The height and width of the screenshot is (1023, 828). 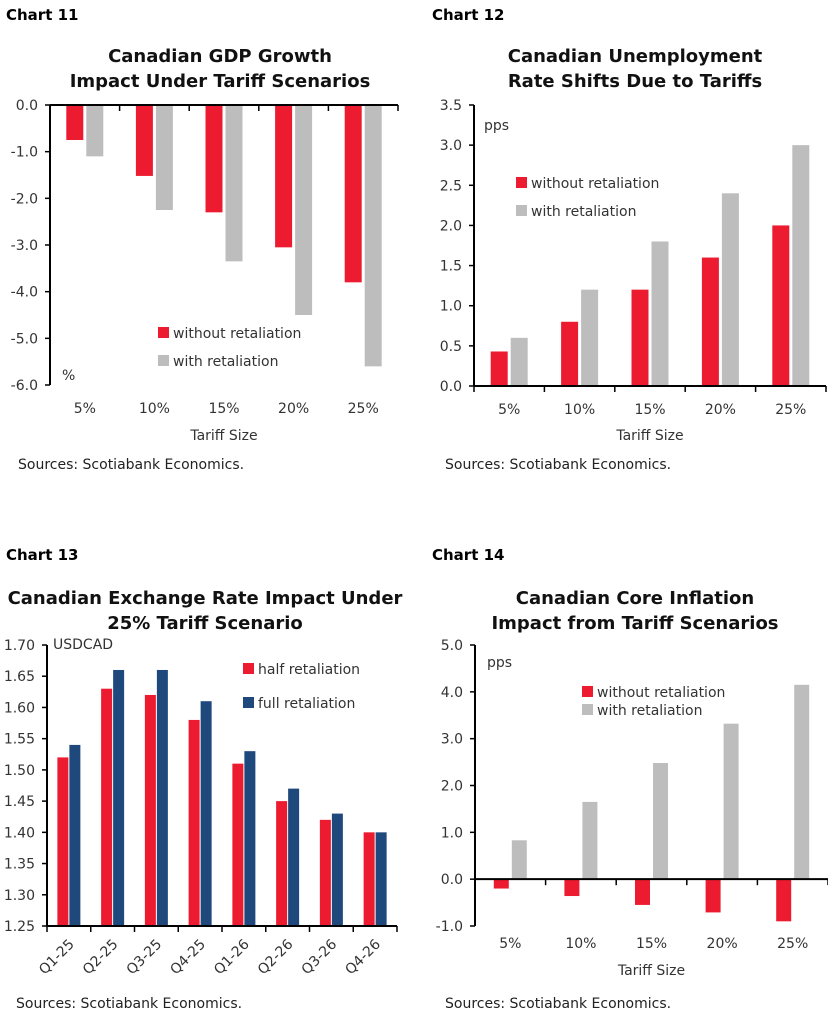 I want to click on title-line: Impact Under Tariff Scenarios, so click(x=220, y=81).